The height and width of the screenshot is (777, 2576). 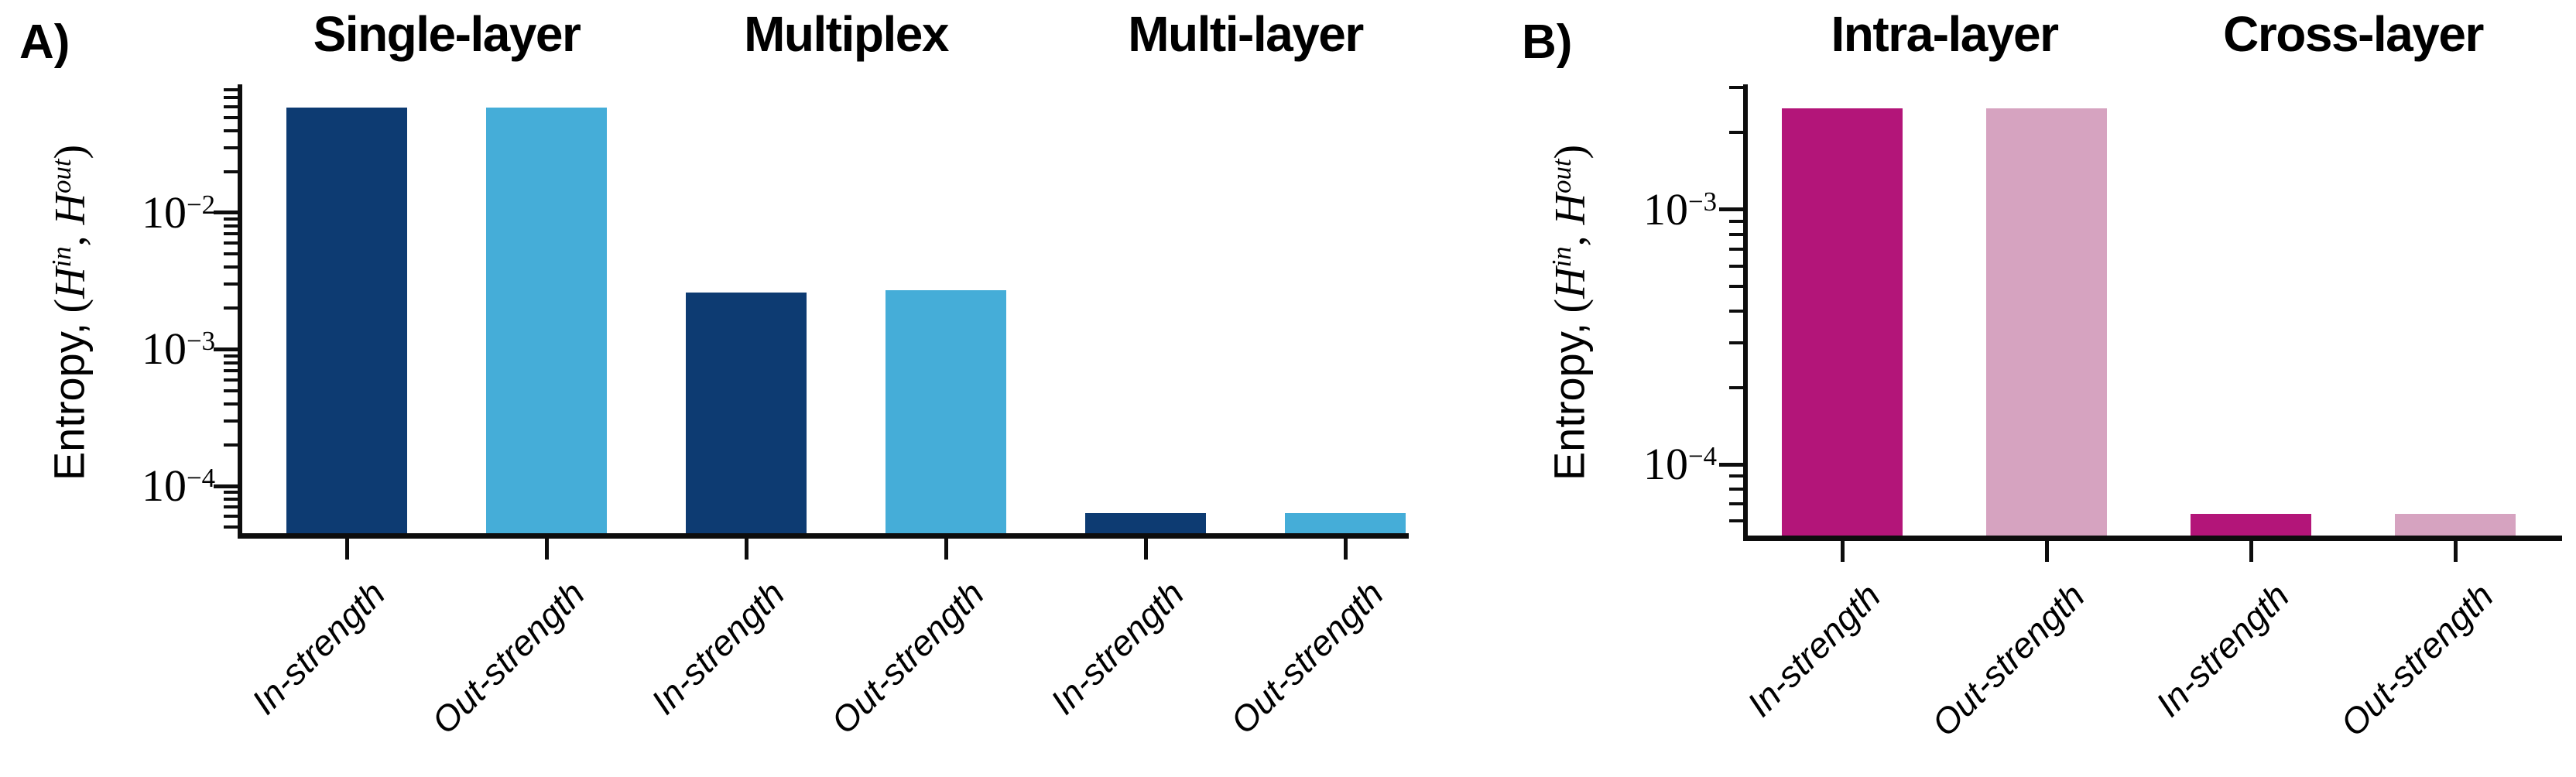 I want to click on bar-a-multi-layer-out-strength, so click(x=1345, y=524).